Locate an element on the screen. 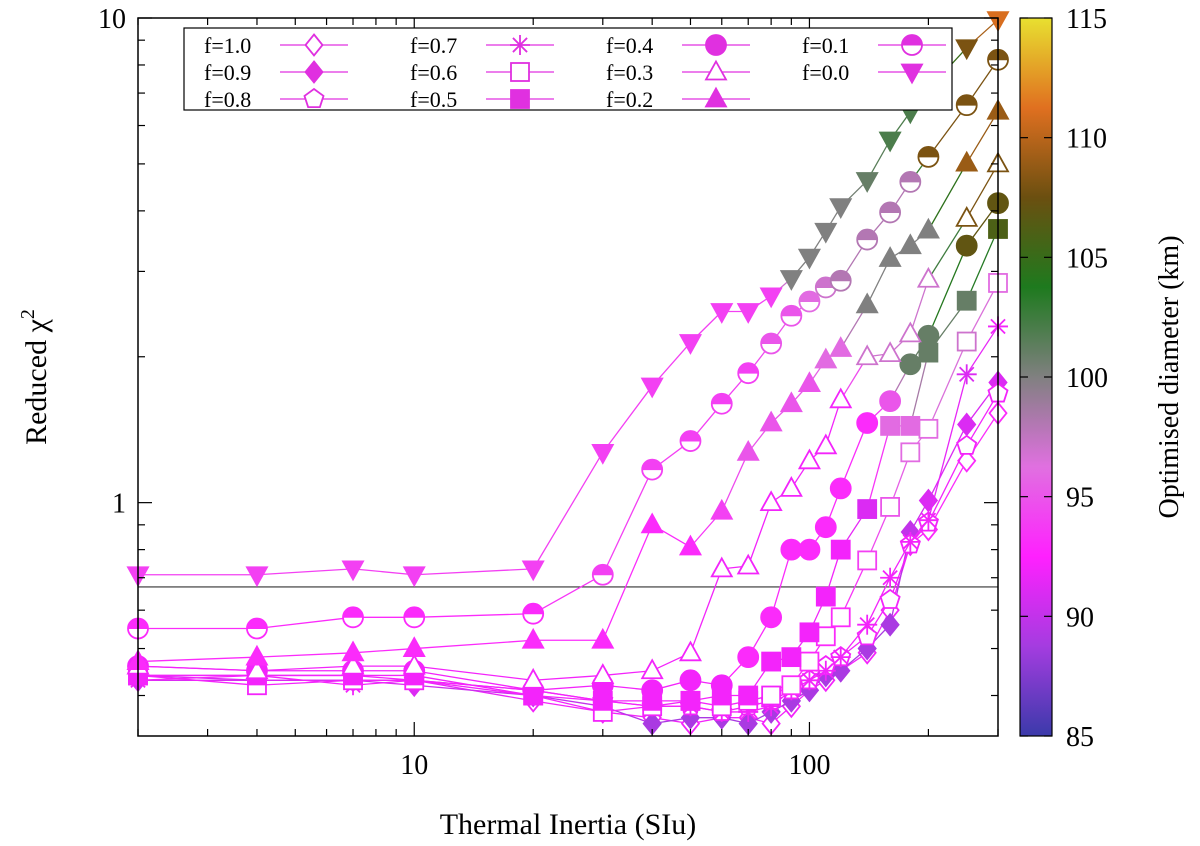  legend-entry: f=0.5 is located at coordinates (482, 99).